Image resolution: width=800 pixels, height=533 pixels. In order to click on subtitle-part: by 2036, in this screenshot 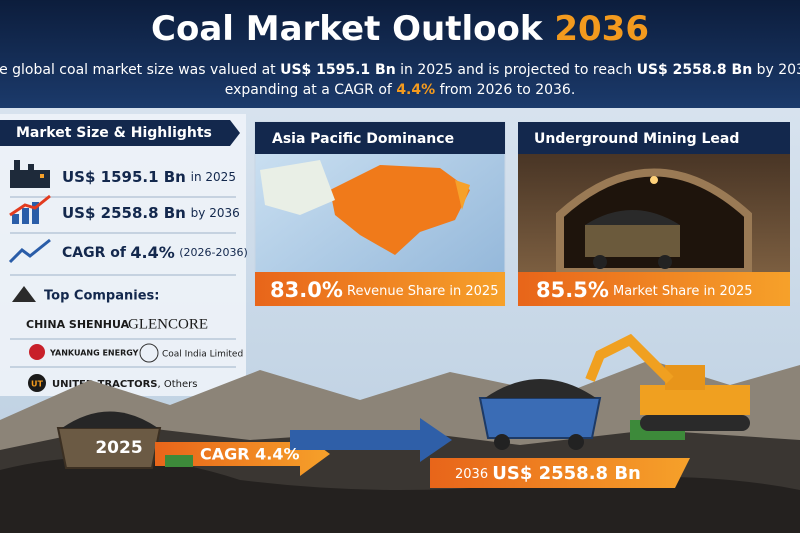, I will do `click(776, 70)`.